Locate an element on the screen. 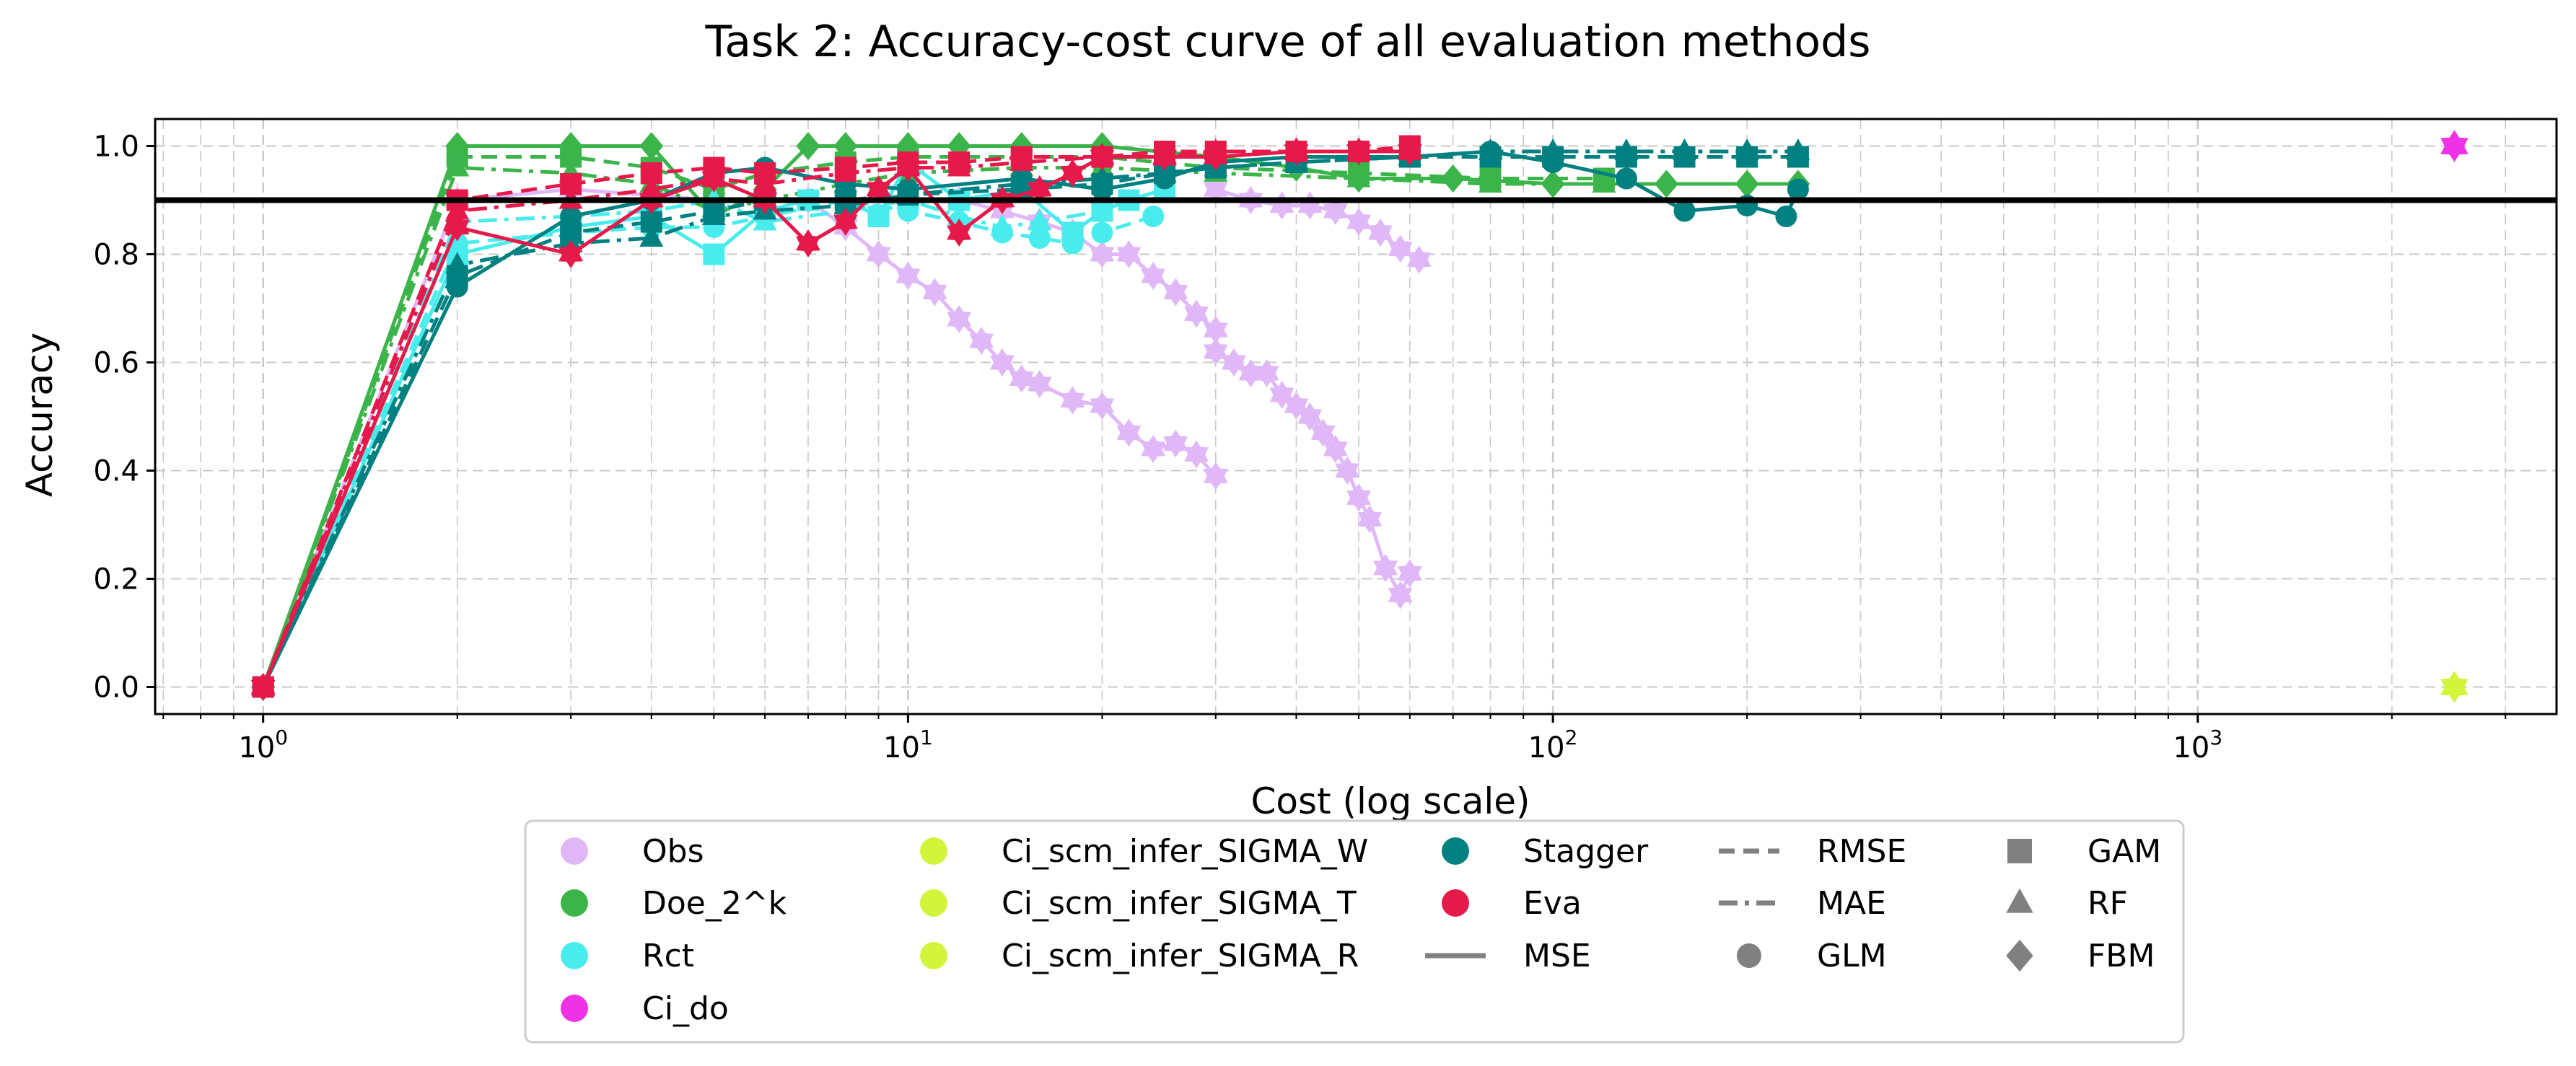 Image resolution: width=2576 pixels, height=1066 pixels. legend-item: MAE is located at coordinates (1802, 903).